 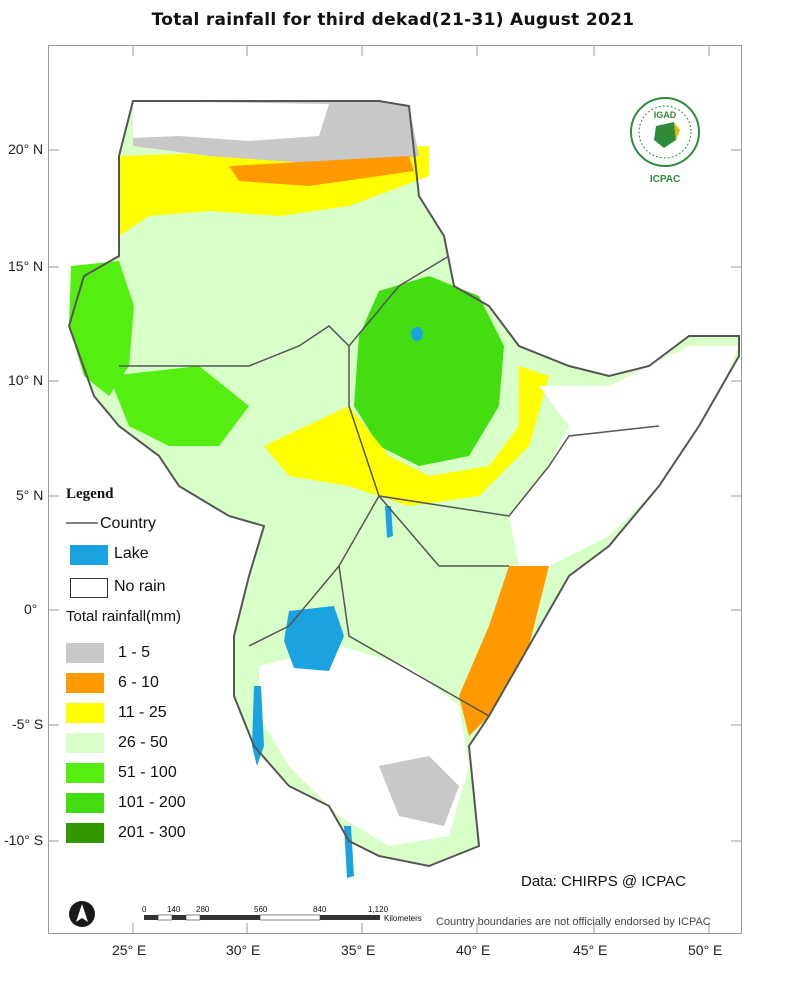 I want to click on lon-label-40e: 40° E, so click(x=473, y=950).